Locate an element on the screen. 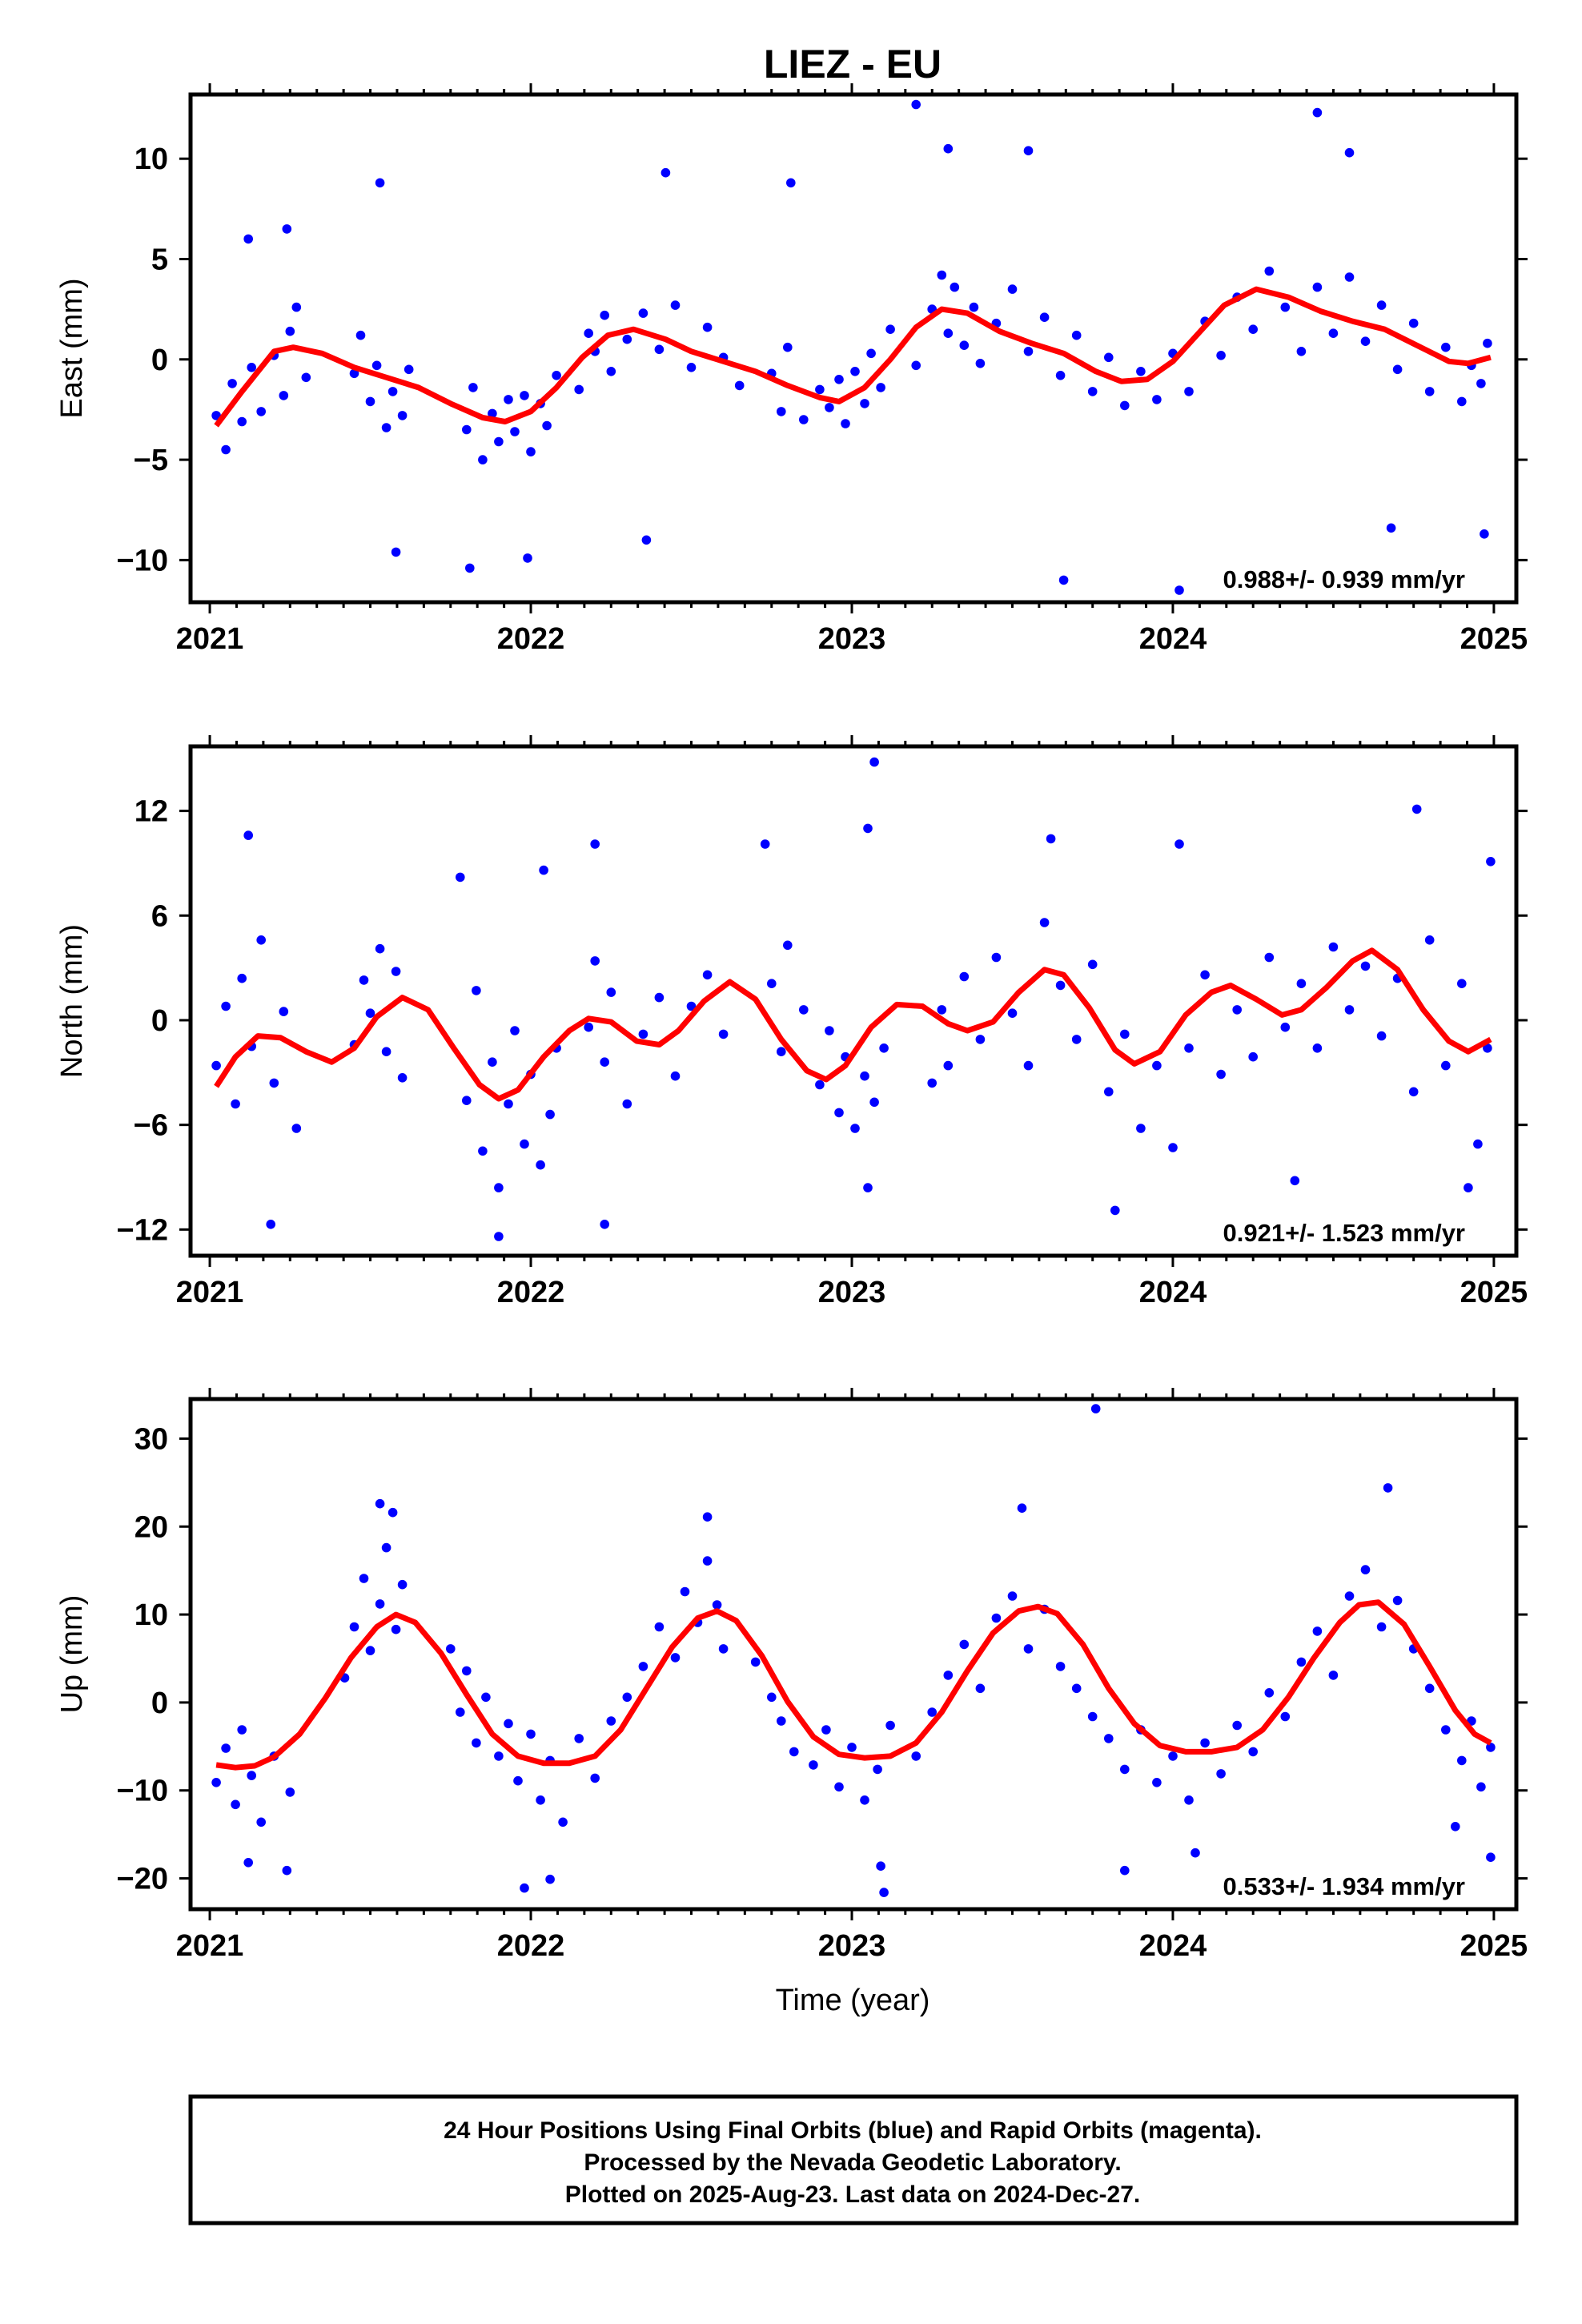 This screenshot has width=1582, height=2324. model-curve is located at coordinates (853, 1024).